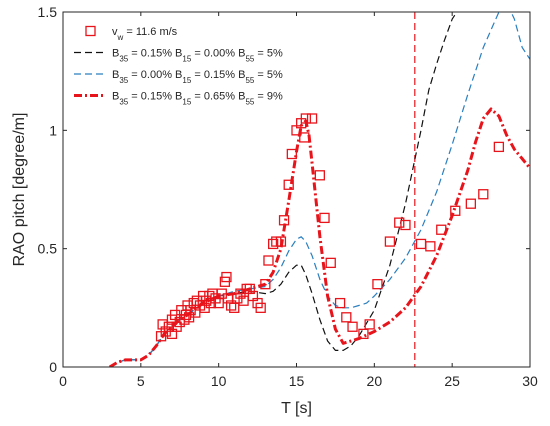 This screenshot has width=550, height=426. What do you see at coordinates (452, 381) in the screenshot?
I see `x-tick-label: 25` at bounding box center [452, 381].